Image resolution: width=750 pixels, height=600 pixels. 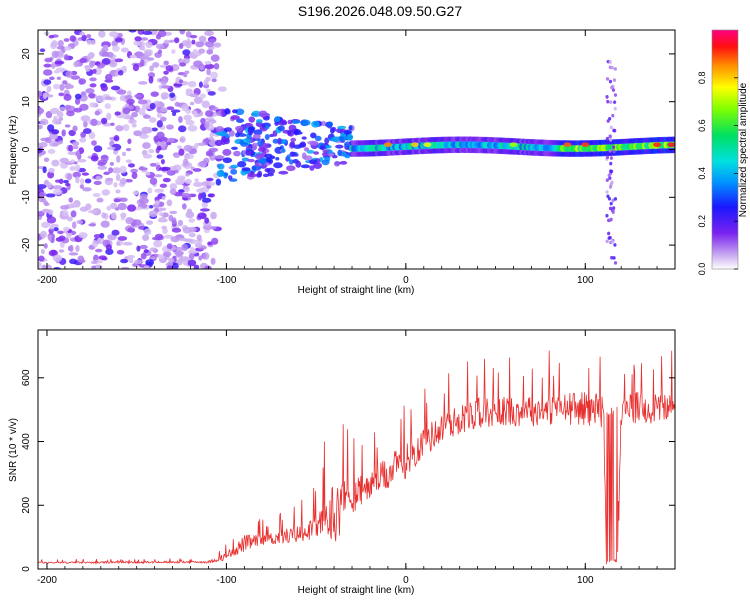 I want to click on carrier-peak, so click(x=567, y=145).